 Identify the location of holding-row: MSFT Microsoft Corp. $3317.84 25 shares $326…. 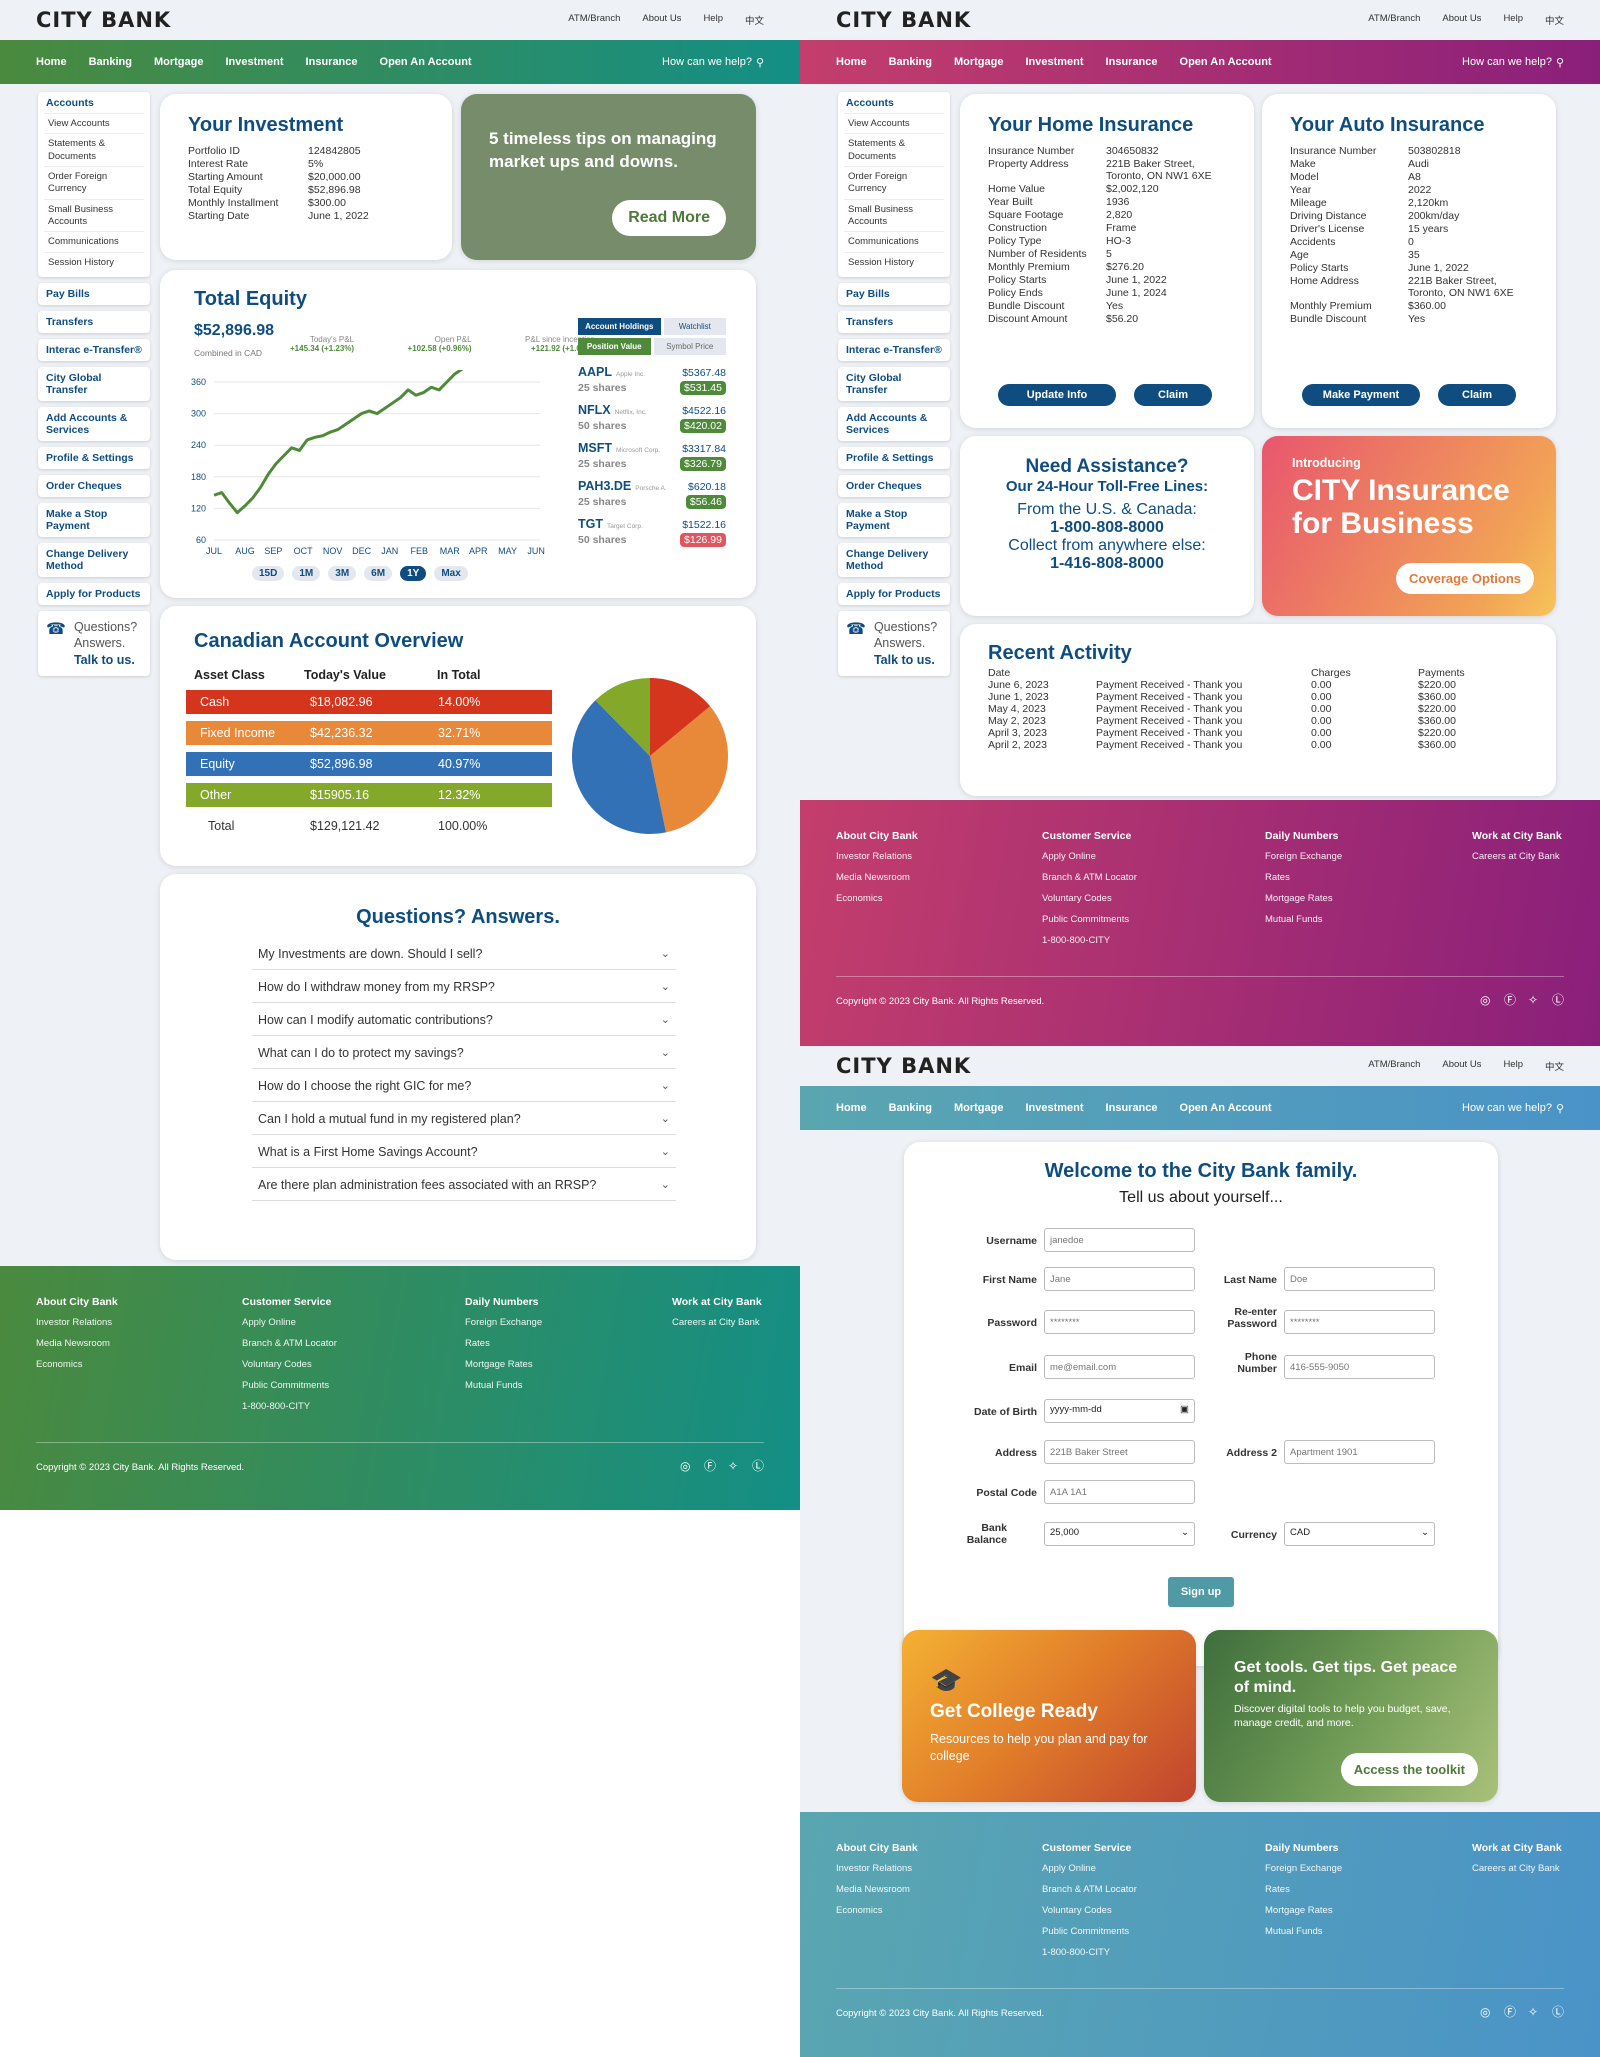
(652, 455).